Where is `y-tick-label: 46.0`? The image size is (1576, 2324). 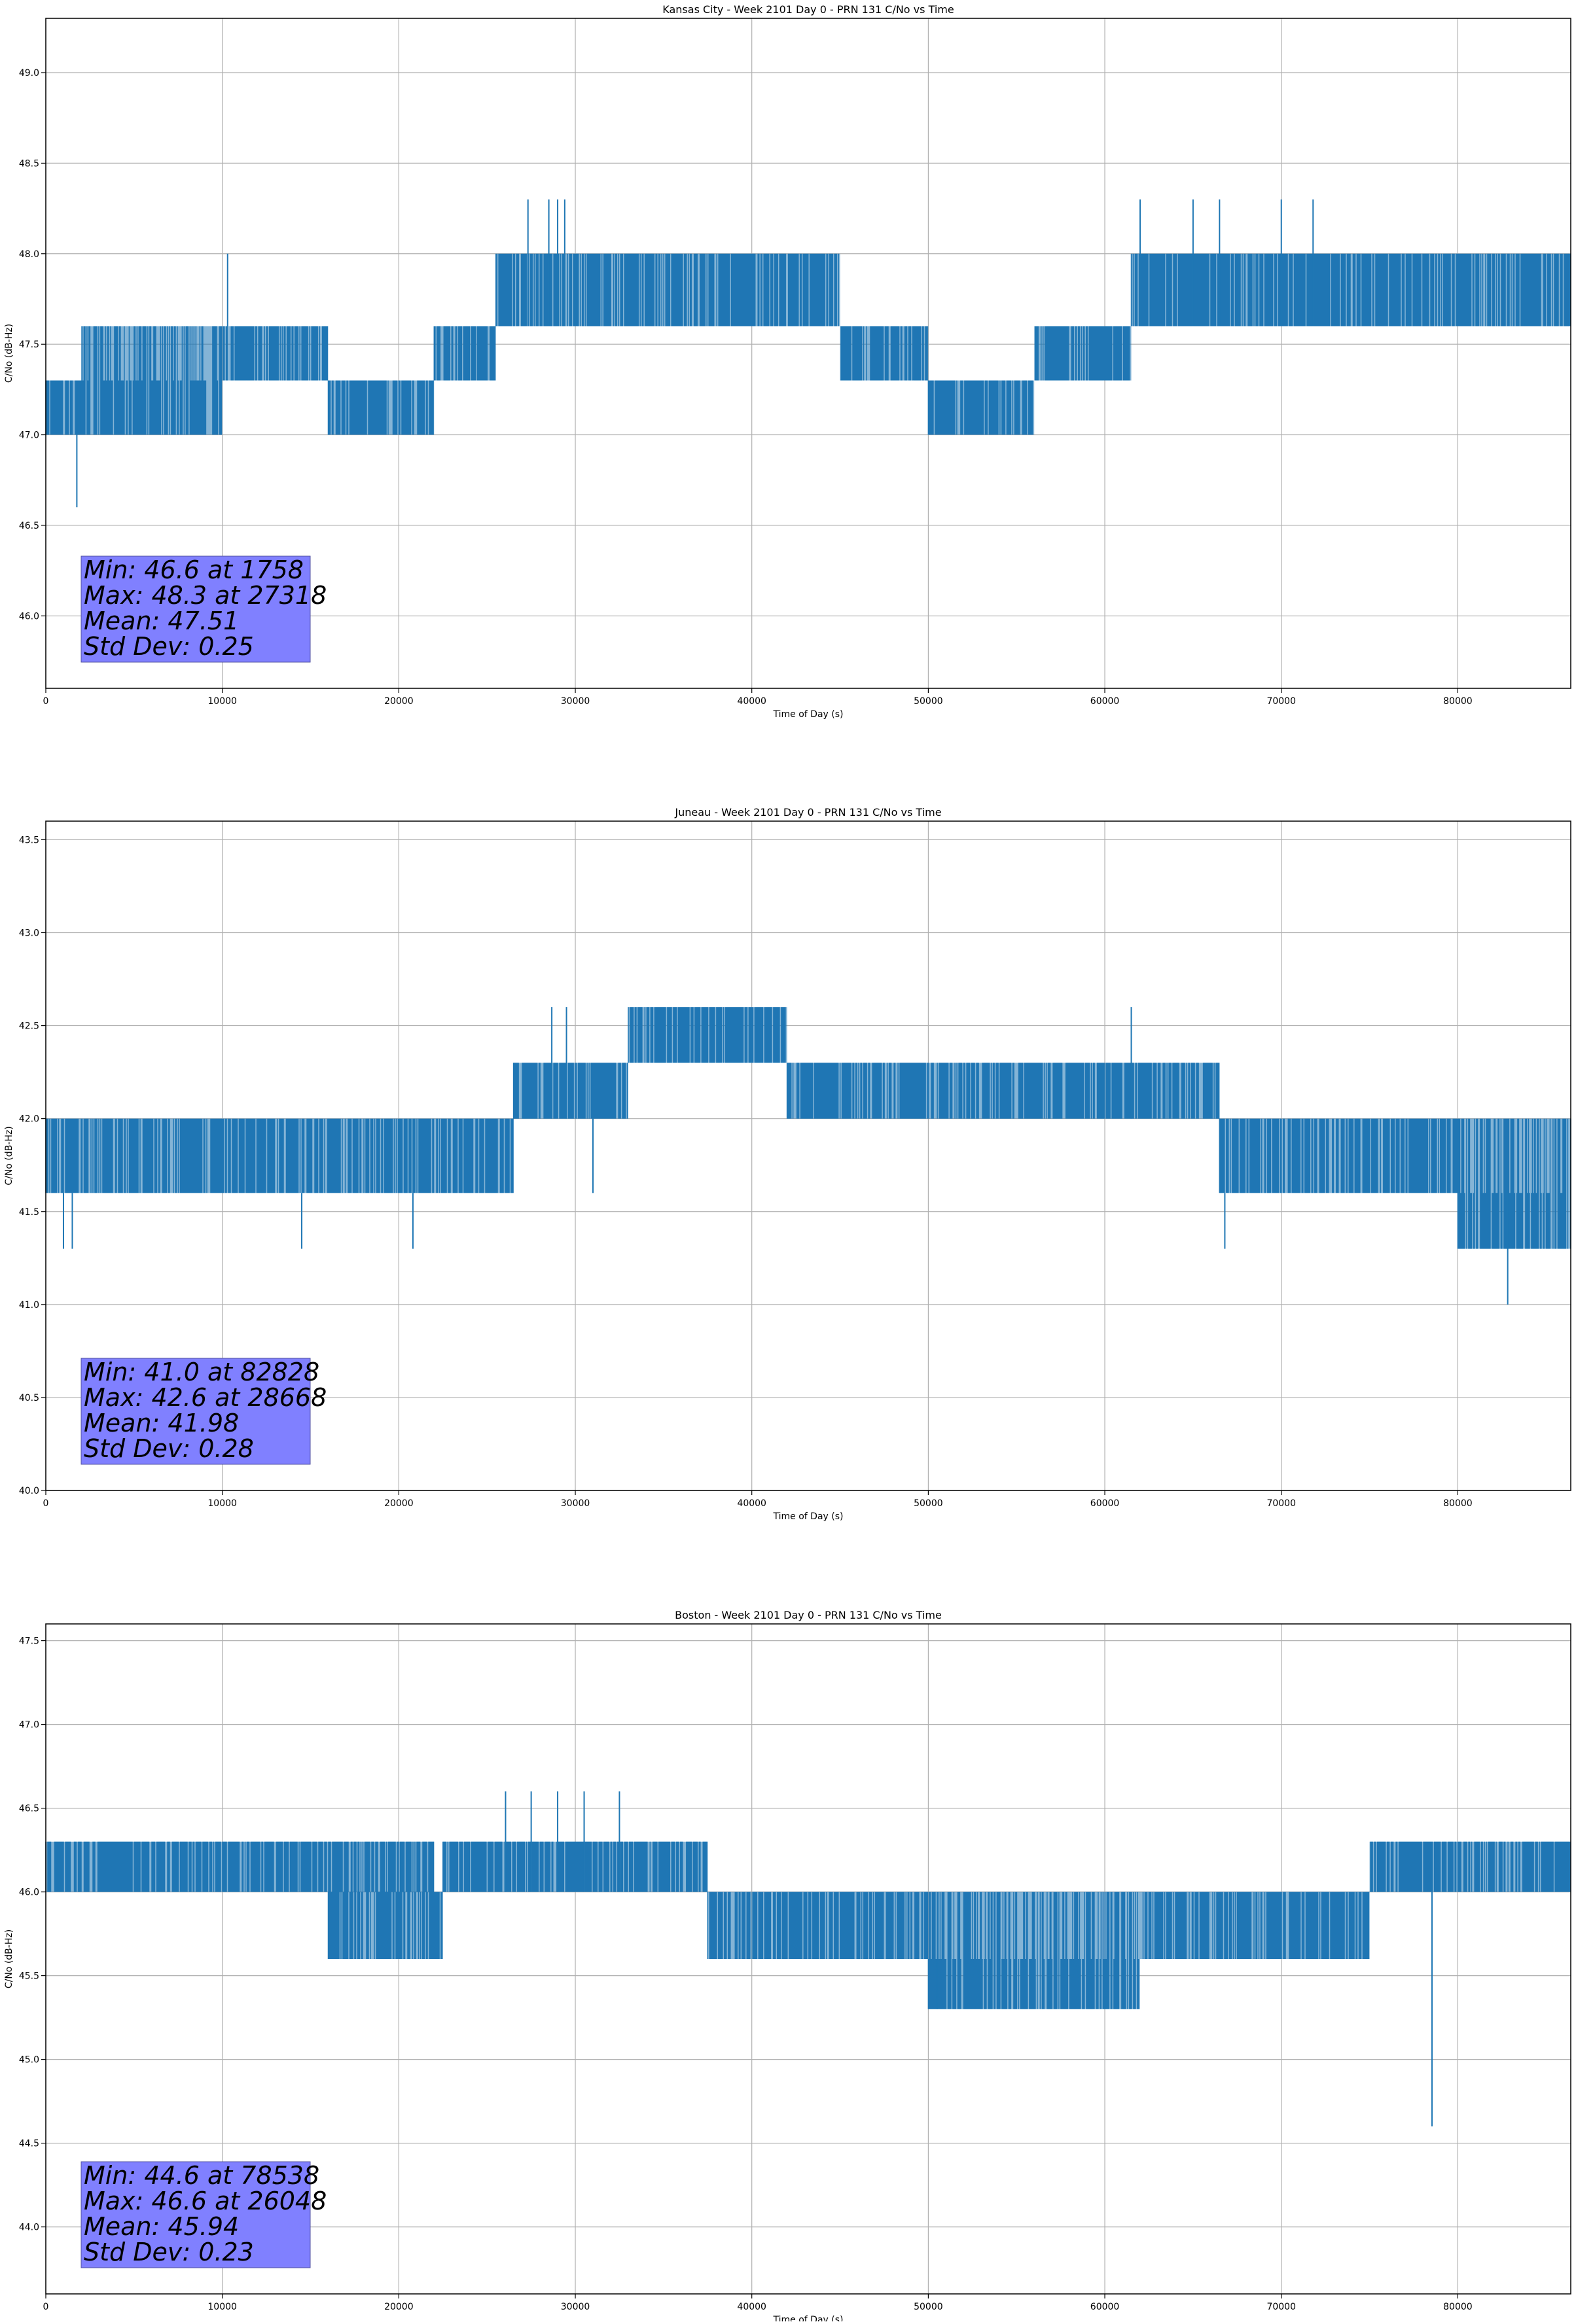
y-tick-label: 46.0 is located at coordinates (29, 617).